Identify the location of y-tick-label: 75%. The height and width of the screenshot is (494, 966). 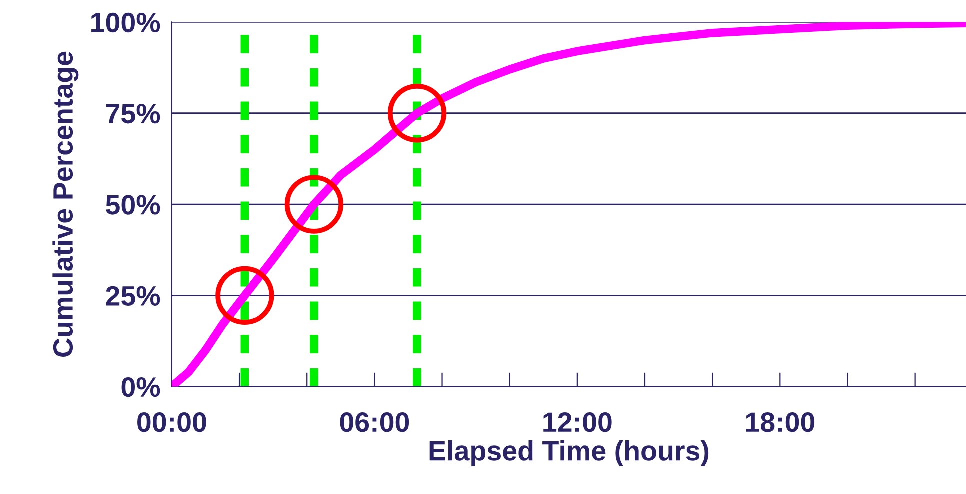
(133, 114).